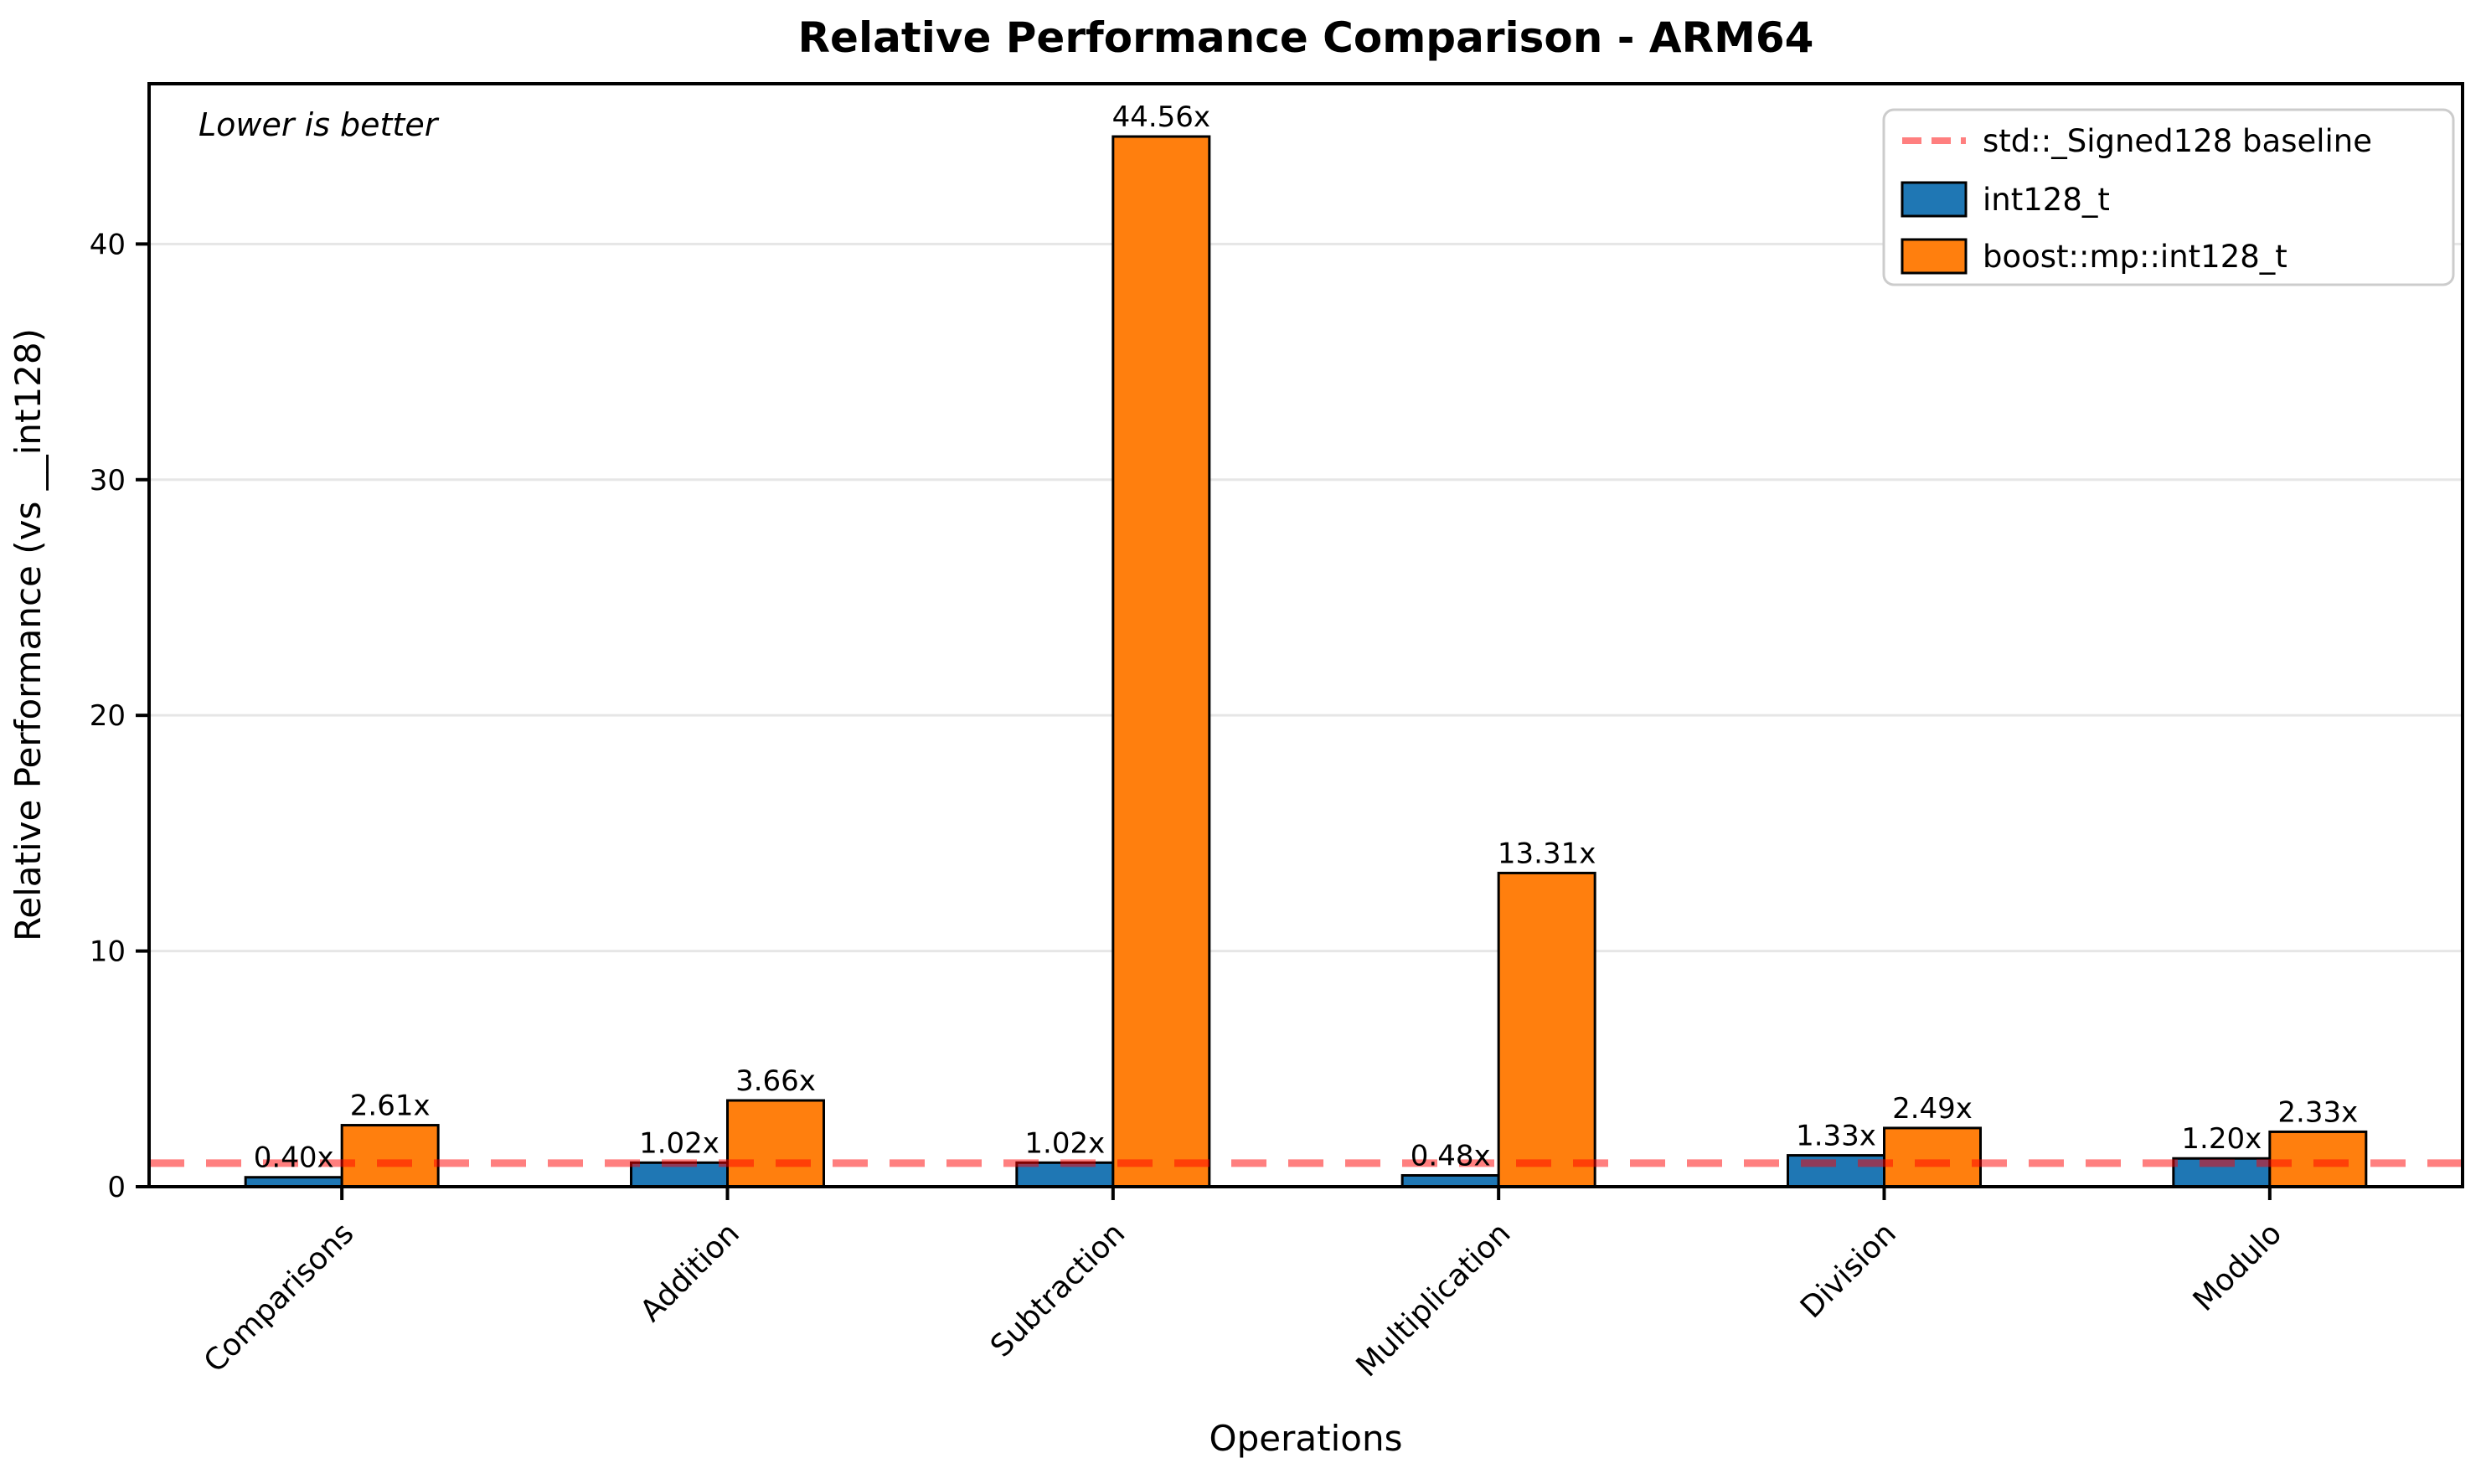  What do you see at coordinates (2177, 141) in the screenshot?
I see `legend-label-baseline: std::_Signed128 baseline` at bounding box center [2177, 141].